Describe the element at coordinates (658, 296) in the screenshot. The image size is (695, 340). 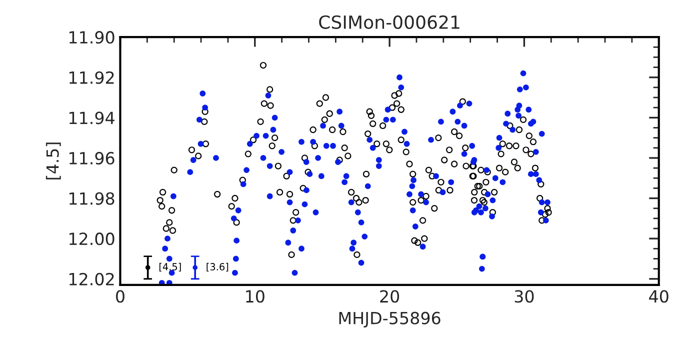
I see `x-tick-label: 40` at that location.